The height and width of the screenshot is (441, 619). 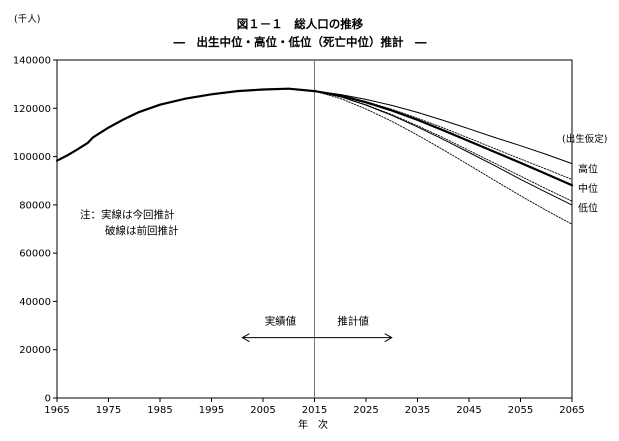 What do you see at coordinates (35, 302) in the screenshot?
I see `y-tick-label: 40000` at bounding box center [35, 302].